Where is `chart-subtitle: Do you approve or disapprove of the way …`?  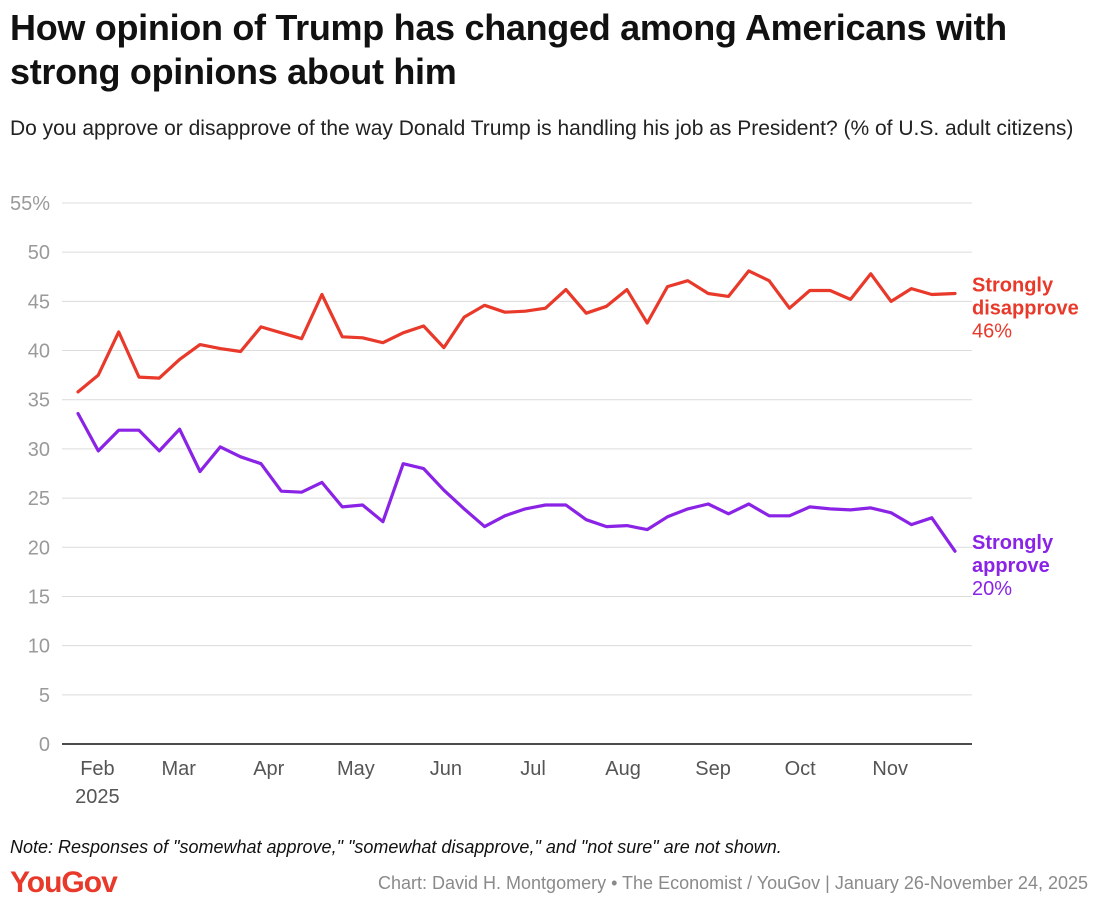 chart-subtitle: Do you approve or disapprove of the way … is located at coordinates (542, 128).